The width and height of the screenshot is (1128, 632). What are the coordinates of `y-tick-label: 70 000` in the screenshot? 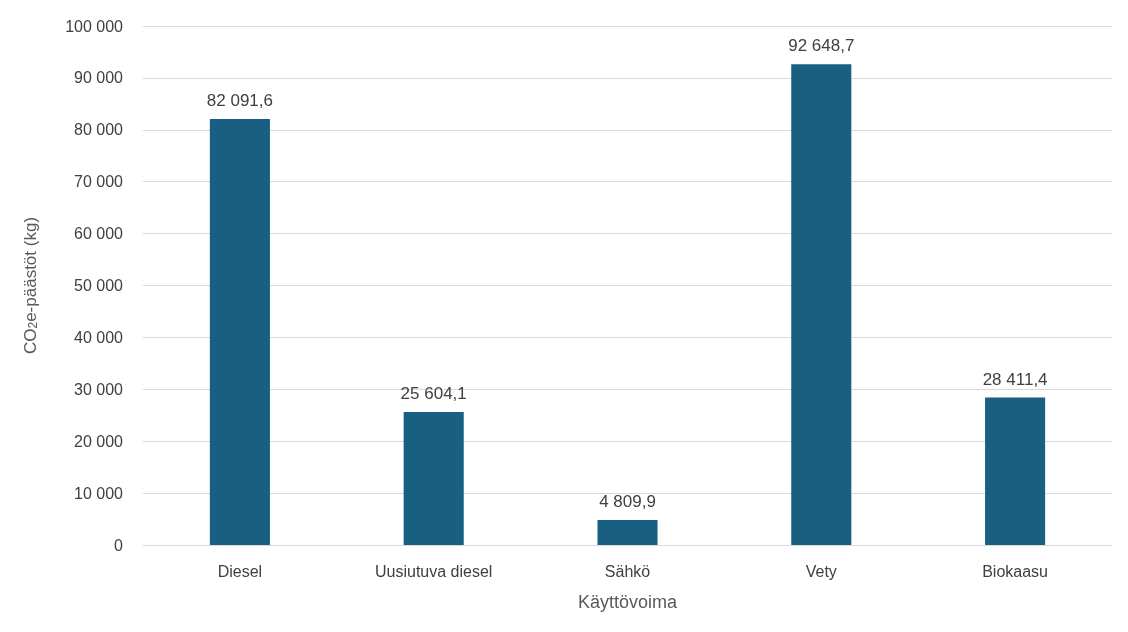 It's located at (99, 182).